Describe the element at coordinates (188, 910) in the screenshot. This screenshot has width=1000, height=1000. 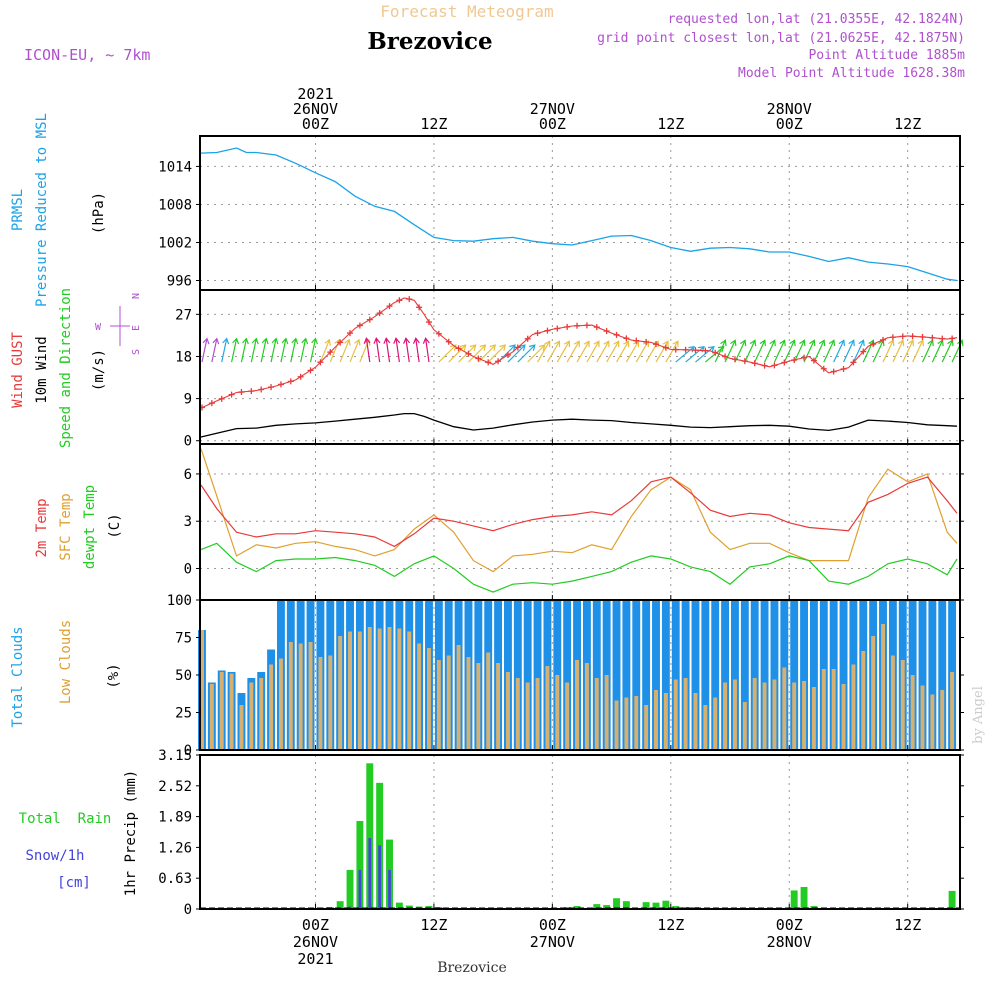
I see `precip-ytick-label: 0` at that location.